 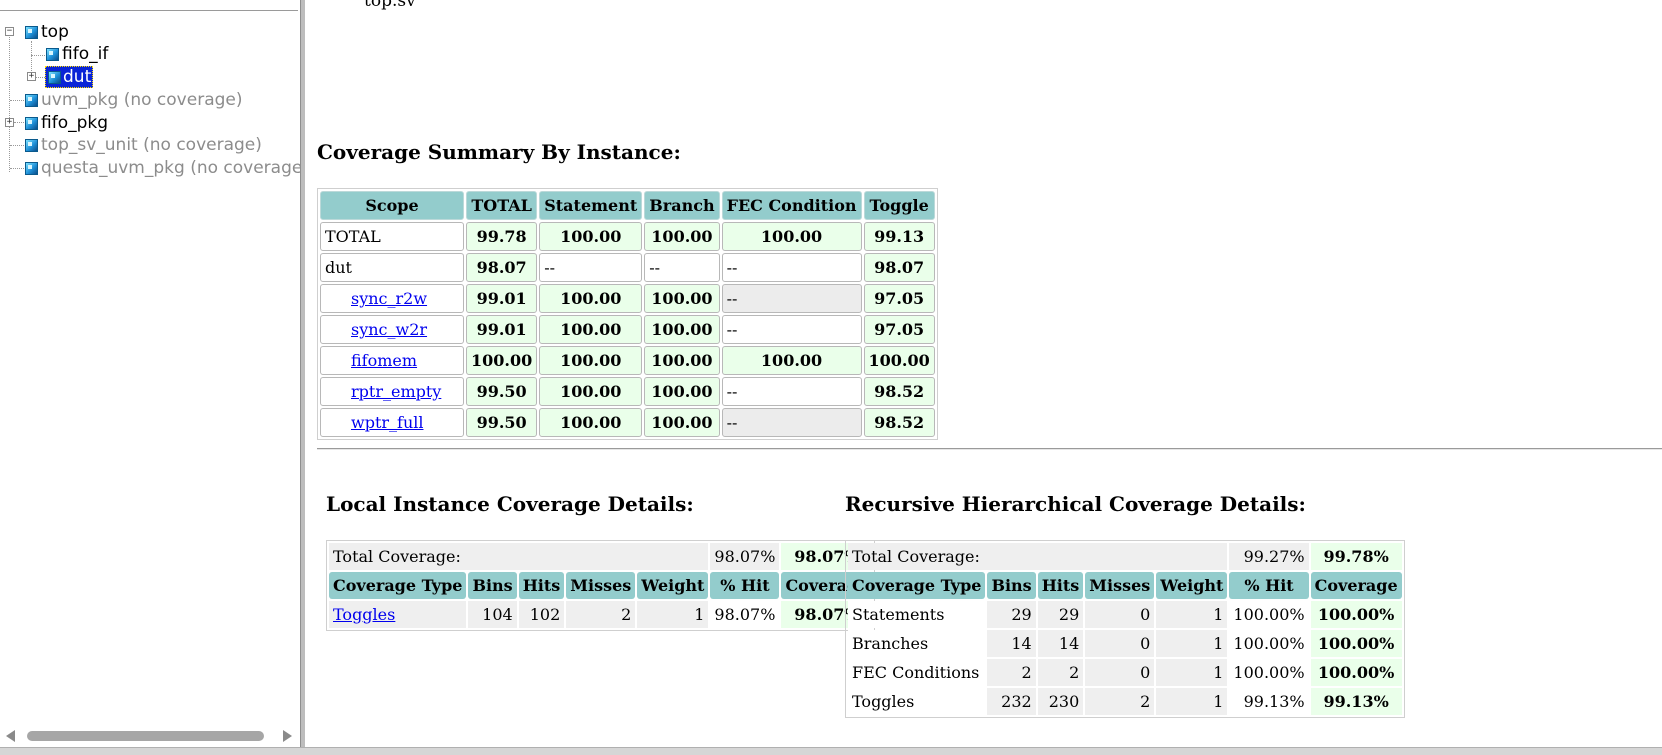 I want to click on tree-item-top-sv-unit: top_sv_unit (no coverage), so click(x=143, y=145).